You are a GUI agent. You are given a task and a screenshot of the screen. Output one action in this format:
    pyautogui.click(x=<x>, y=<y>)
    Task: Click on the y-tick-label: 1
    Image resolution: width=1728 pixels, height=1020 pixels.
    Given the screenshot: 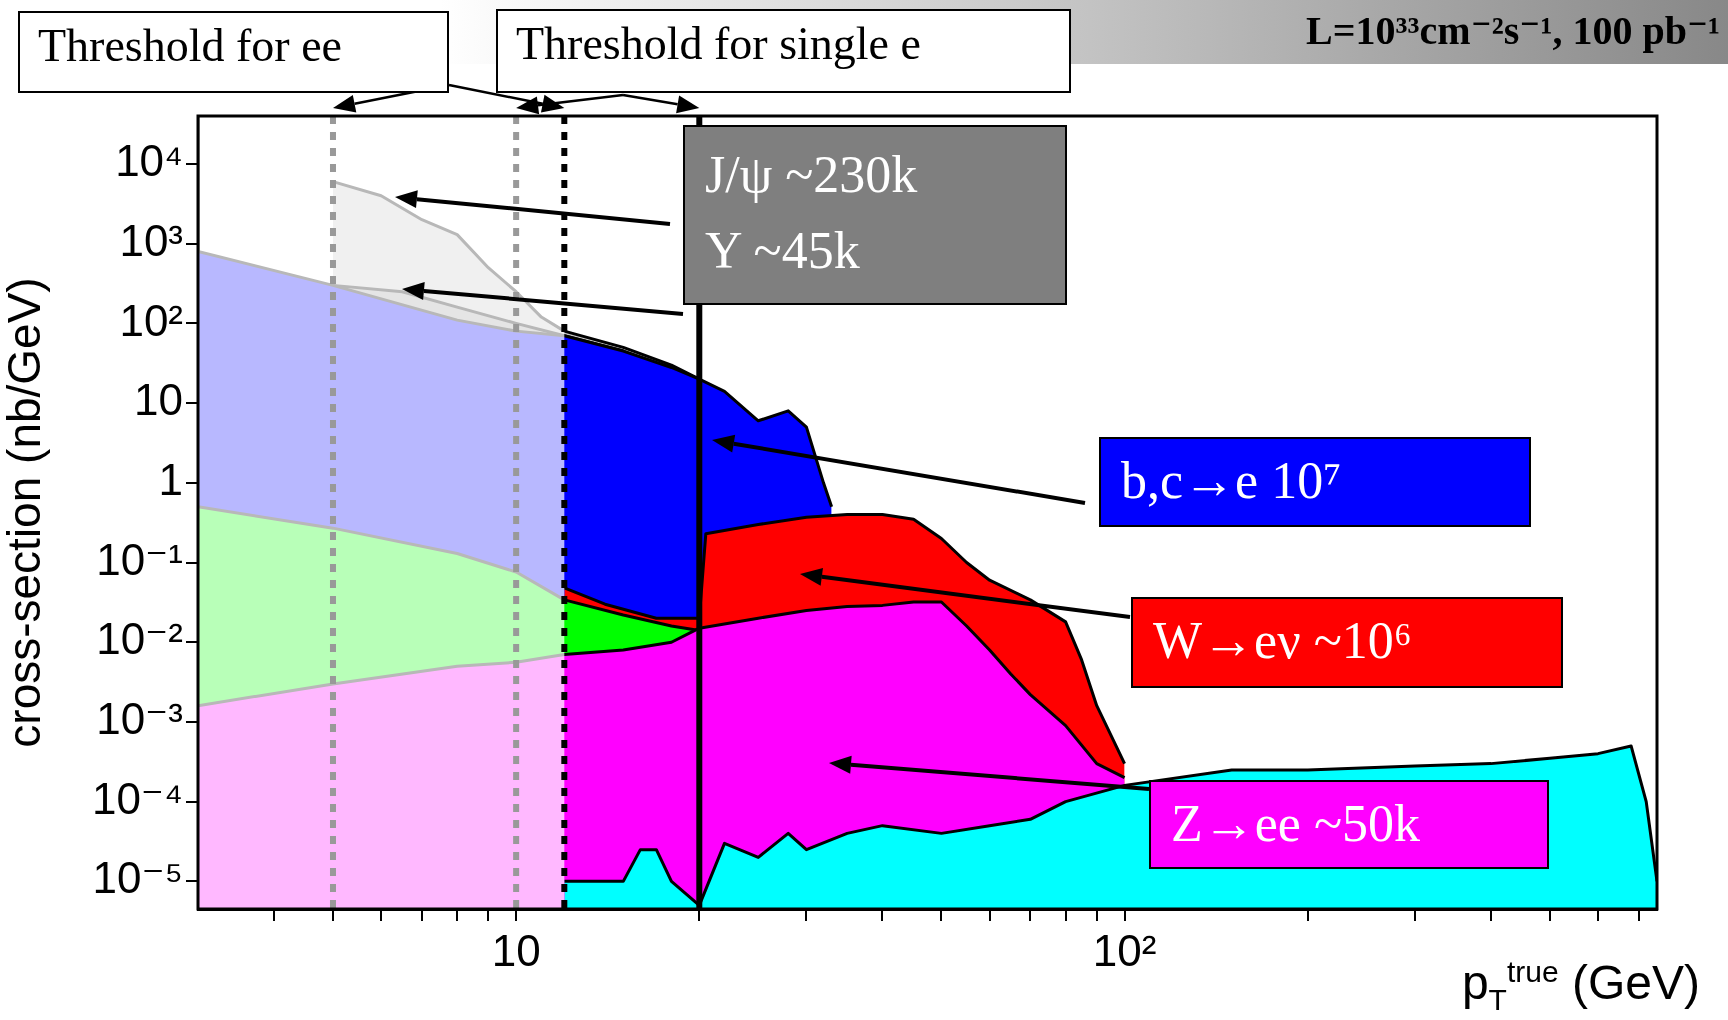 What is the action you would take?
    pyautogui.click(x=170, y=479)
    